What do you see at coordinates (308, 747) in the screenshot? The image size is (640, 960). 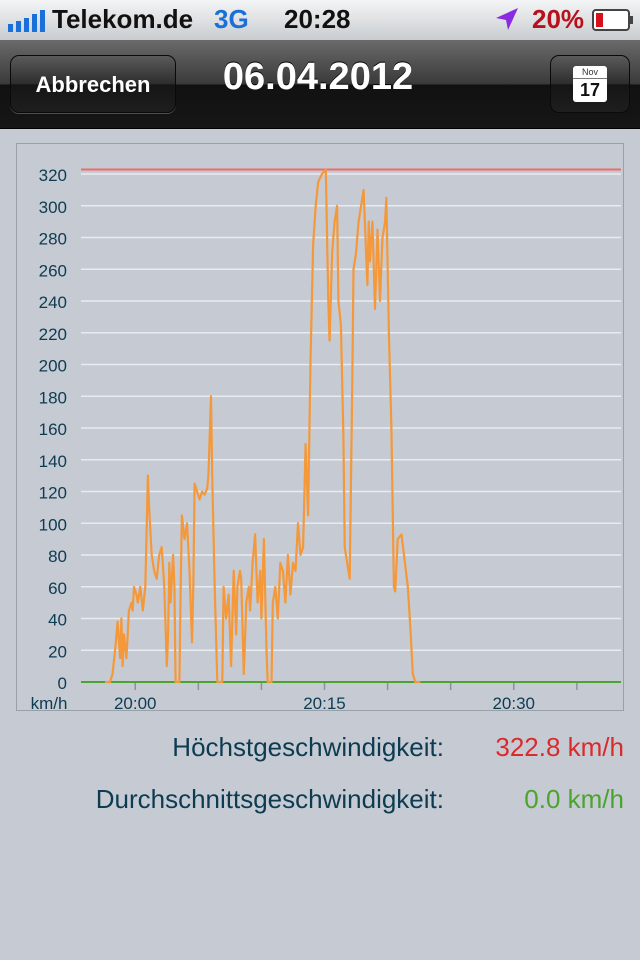 I see `max-speed-label: Höchstgeschwindigkeit:` at bounding box center [308, 747].